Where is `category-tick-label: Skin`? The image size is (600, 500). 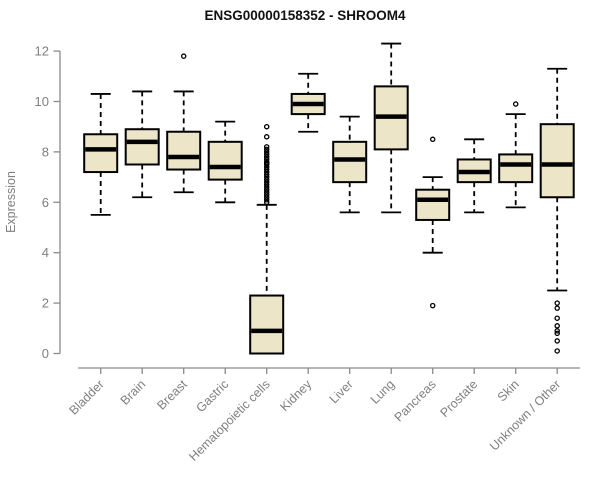 category-tick-label: Skin is located at coordinates (508, 390).